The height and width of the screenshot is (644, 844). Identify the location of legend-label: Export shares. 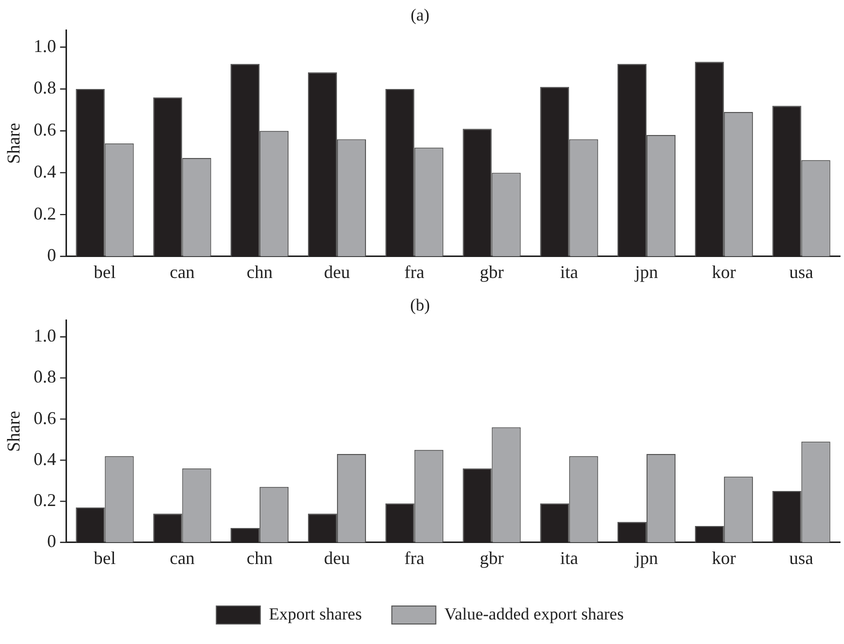
(315, 614).